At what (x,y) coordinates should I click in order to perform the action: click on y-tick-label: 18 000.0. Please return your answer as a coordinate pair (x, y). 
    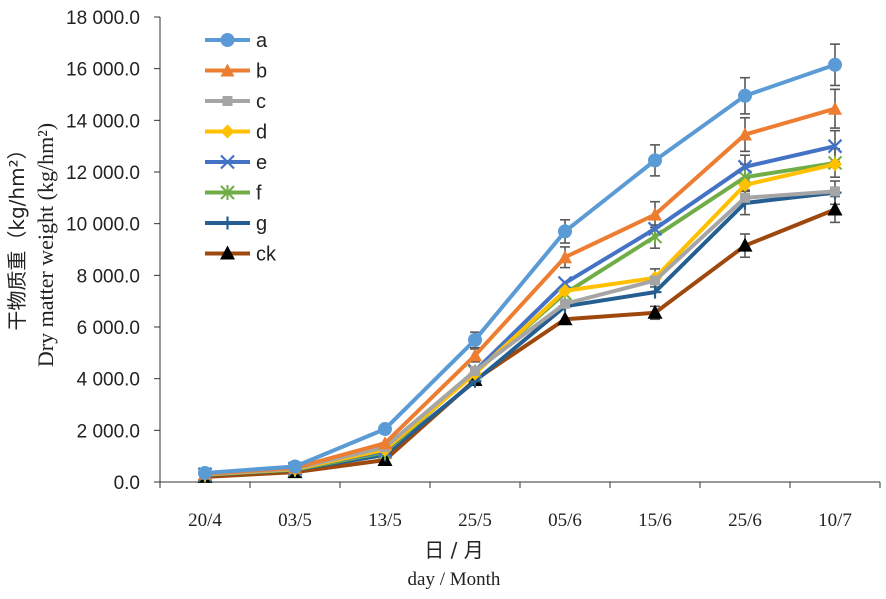
    Looking at the image, I should click on (103, 18).